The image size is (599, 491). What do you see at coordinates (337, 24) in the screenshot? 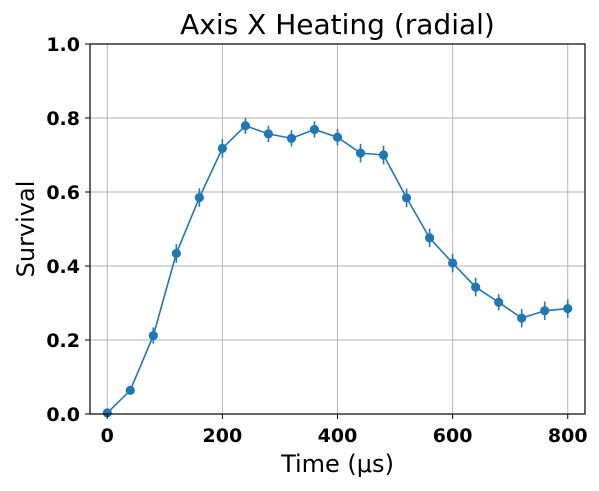
I see `chart-title: Axis X Heating (radial)` at bounding box center [337, 24].